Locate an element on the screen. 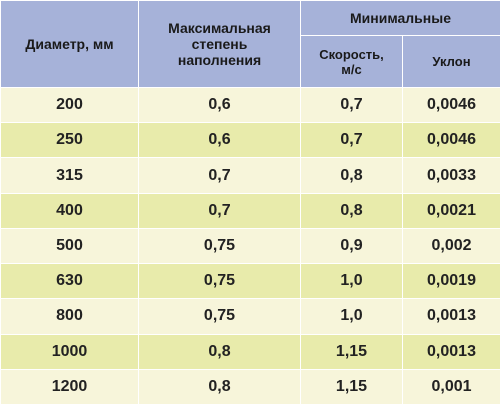  header-minimal: Минимальные is located at coordinates (400, 18).